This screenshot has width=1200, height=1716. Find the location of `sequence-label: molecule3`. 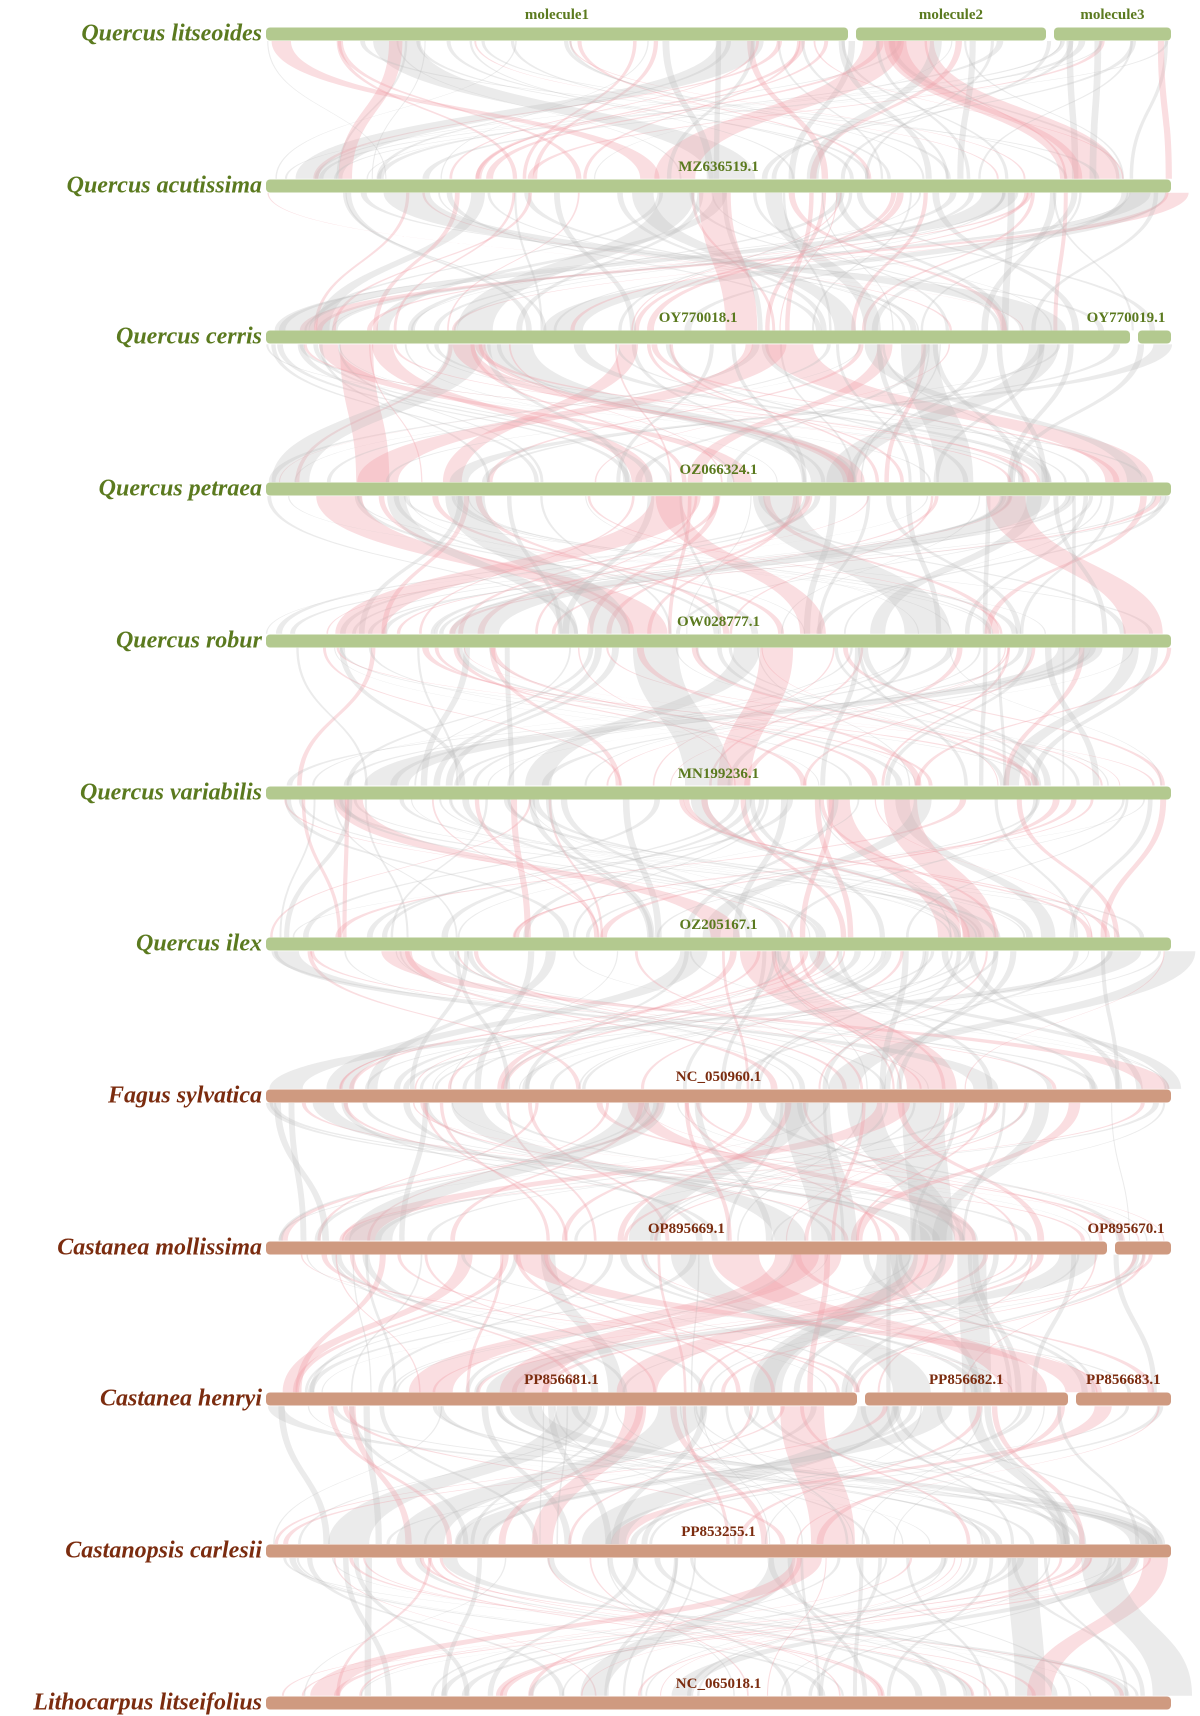

sequence-label: molecule3 is located at coordinates (1112, 15).